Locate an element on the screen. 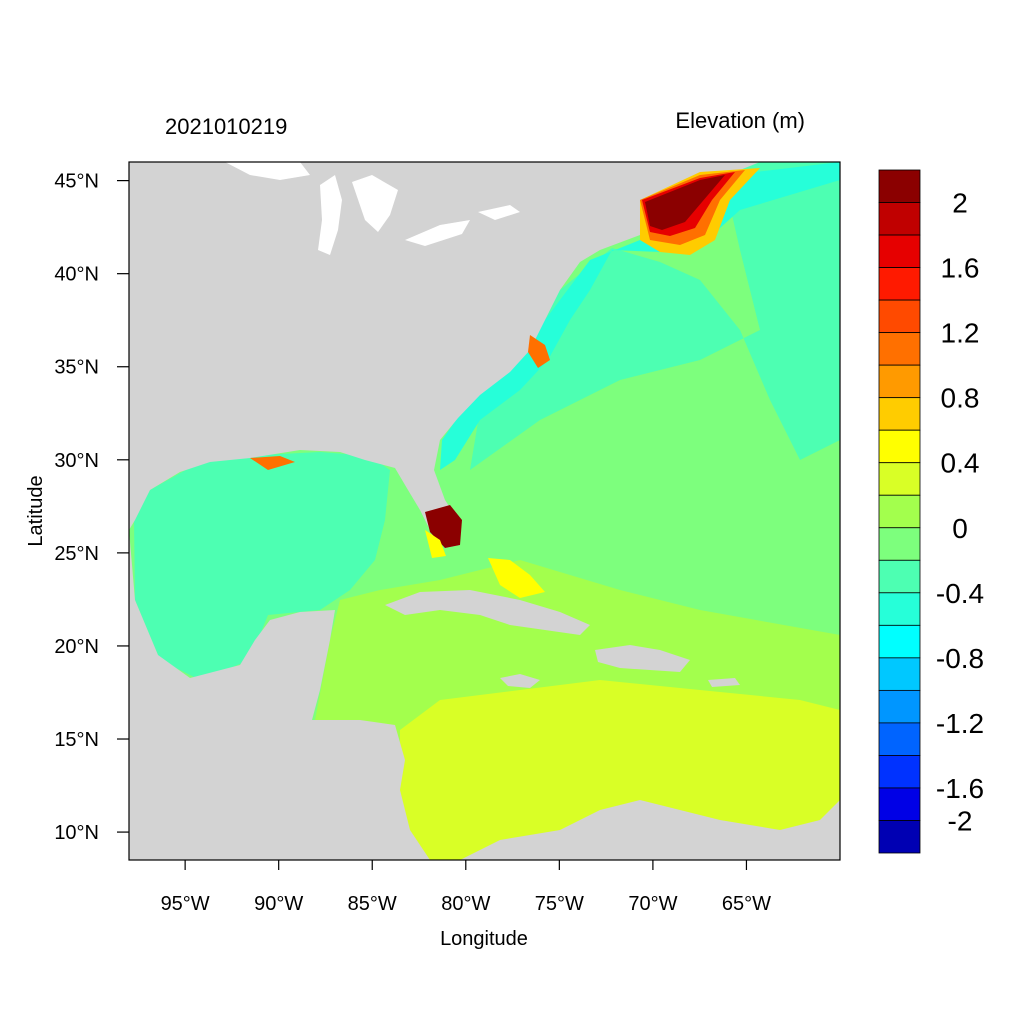 This screenshot has width=1024, height=1024. puerto-rico-land is located at coordinates (724, 682).